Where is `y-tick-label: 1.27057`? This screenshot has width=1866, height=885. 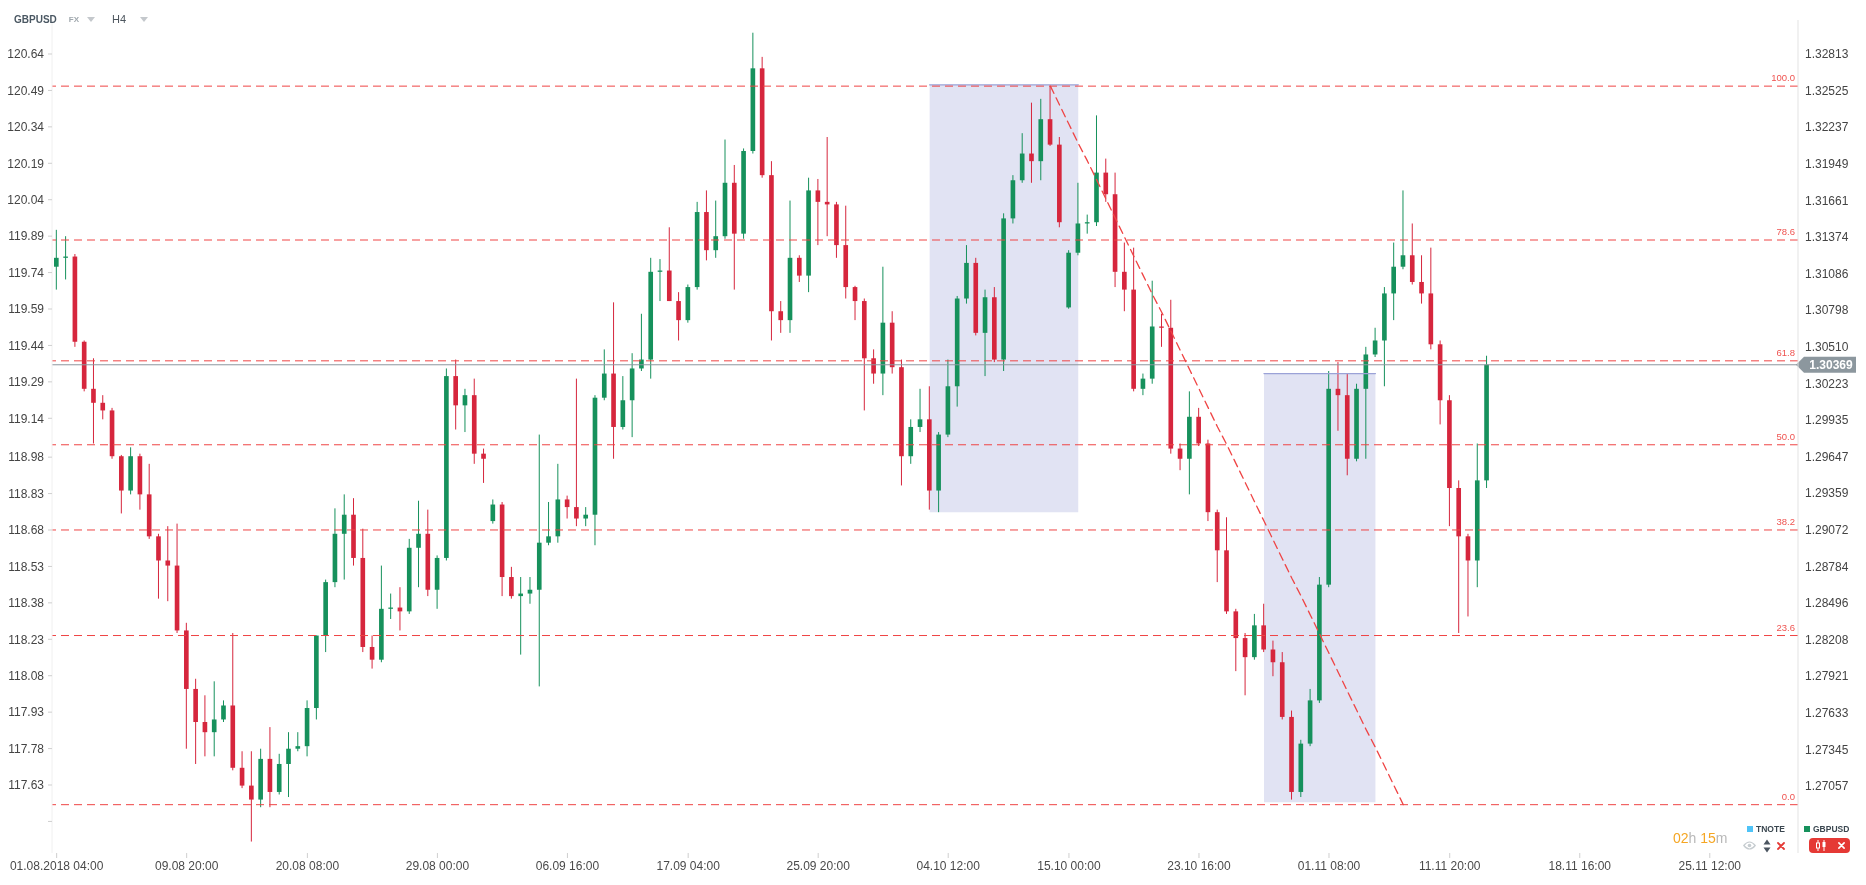
y-tick-label: 1.27057 is located at coordinates (1827, 786).